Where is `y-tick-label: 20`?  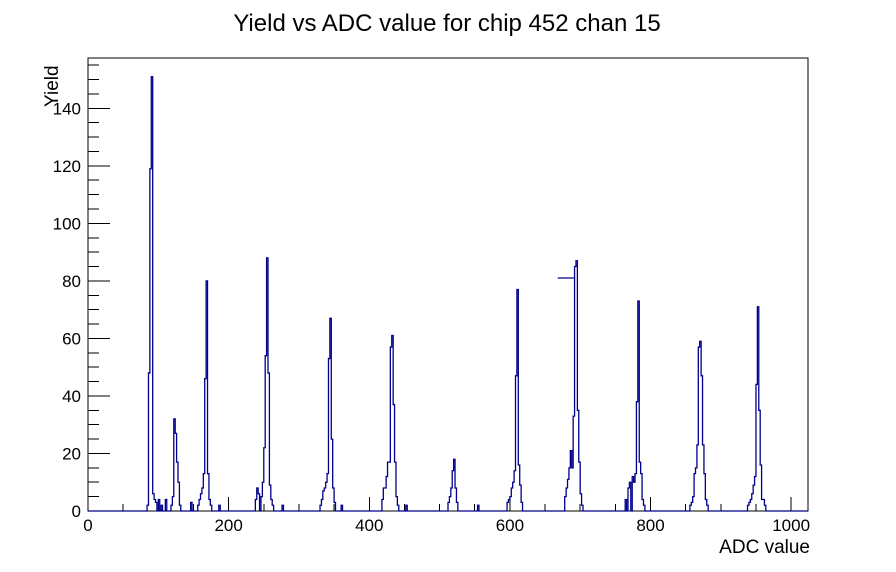
y-tick-label: 20 is located at coordinates (71, 453).